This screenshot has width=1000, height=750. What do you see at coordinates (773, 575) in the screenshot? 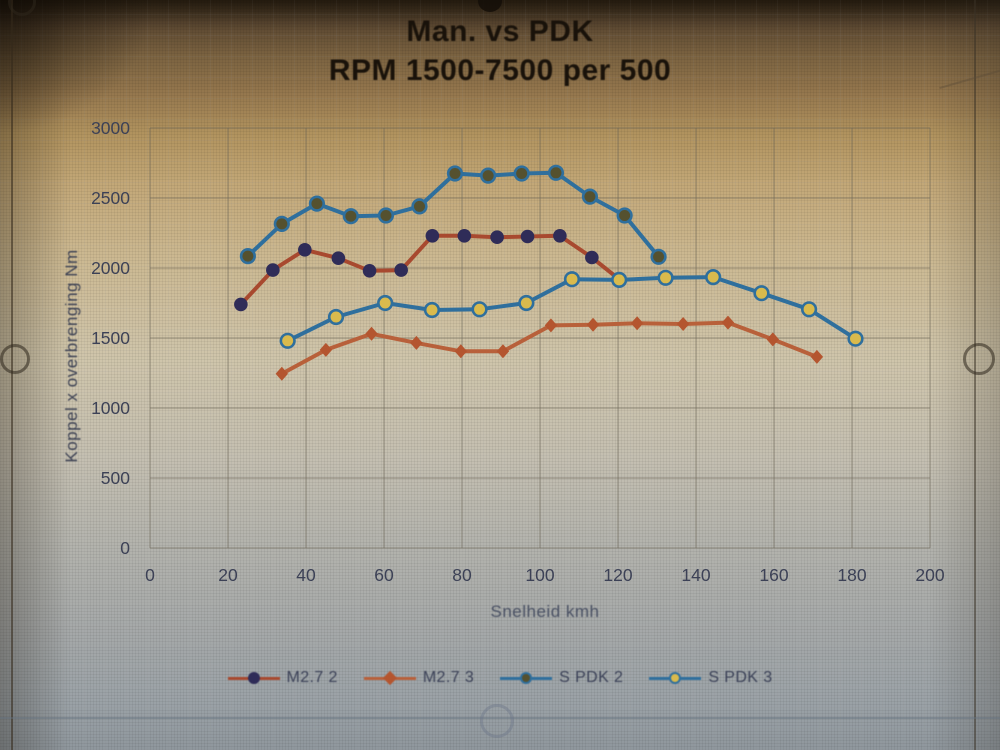
I see `x-tick-label: 160` at bounding box center [773, 575].